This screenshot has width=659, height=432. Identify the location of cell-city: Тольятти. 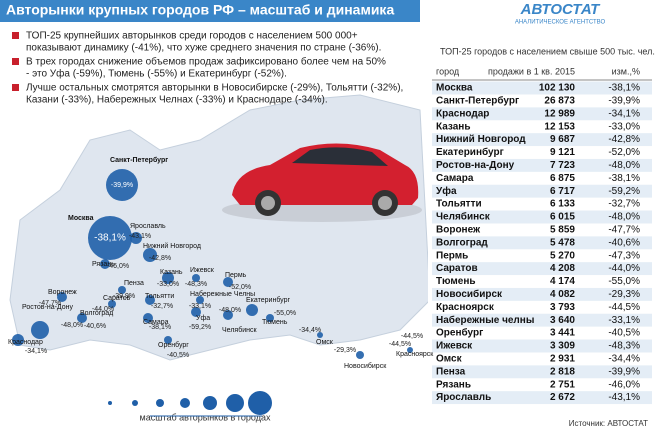
(459, 204).